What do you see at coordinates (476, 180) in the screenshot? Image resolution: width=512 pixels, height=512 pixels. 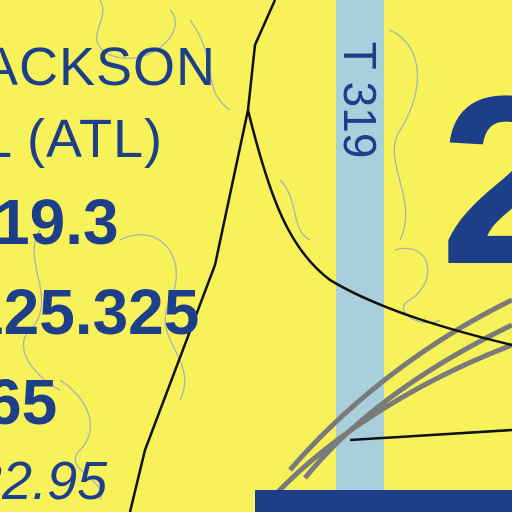 I see `large-numeral: 2` at bounding box center [476, 180].